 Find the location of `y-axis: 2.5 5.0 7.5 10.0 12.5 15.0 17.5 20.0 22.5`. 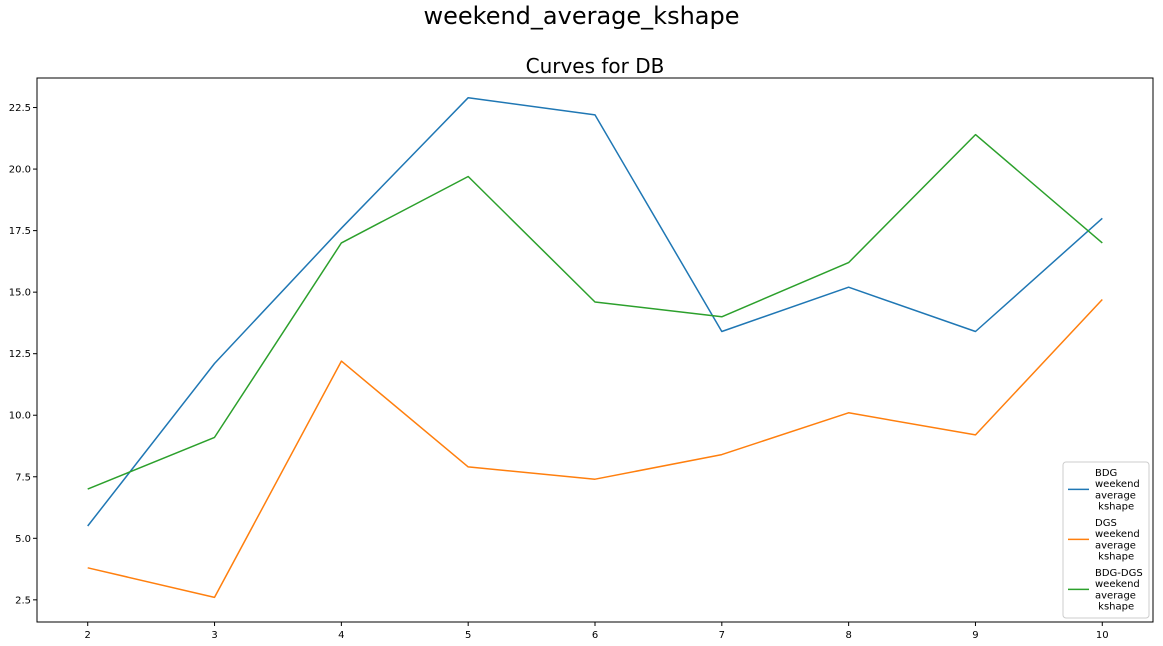

y-axis: 2.5 5.0 7.5 10.0 12.5 15.0 17.5 20.0 22.5 is located at coordinates (23, 354).